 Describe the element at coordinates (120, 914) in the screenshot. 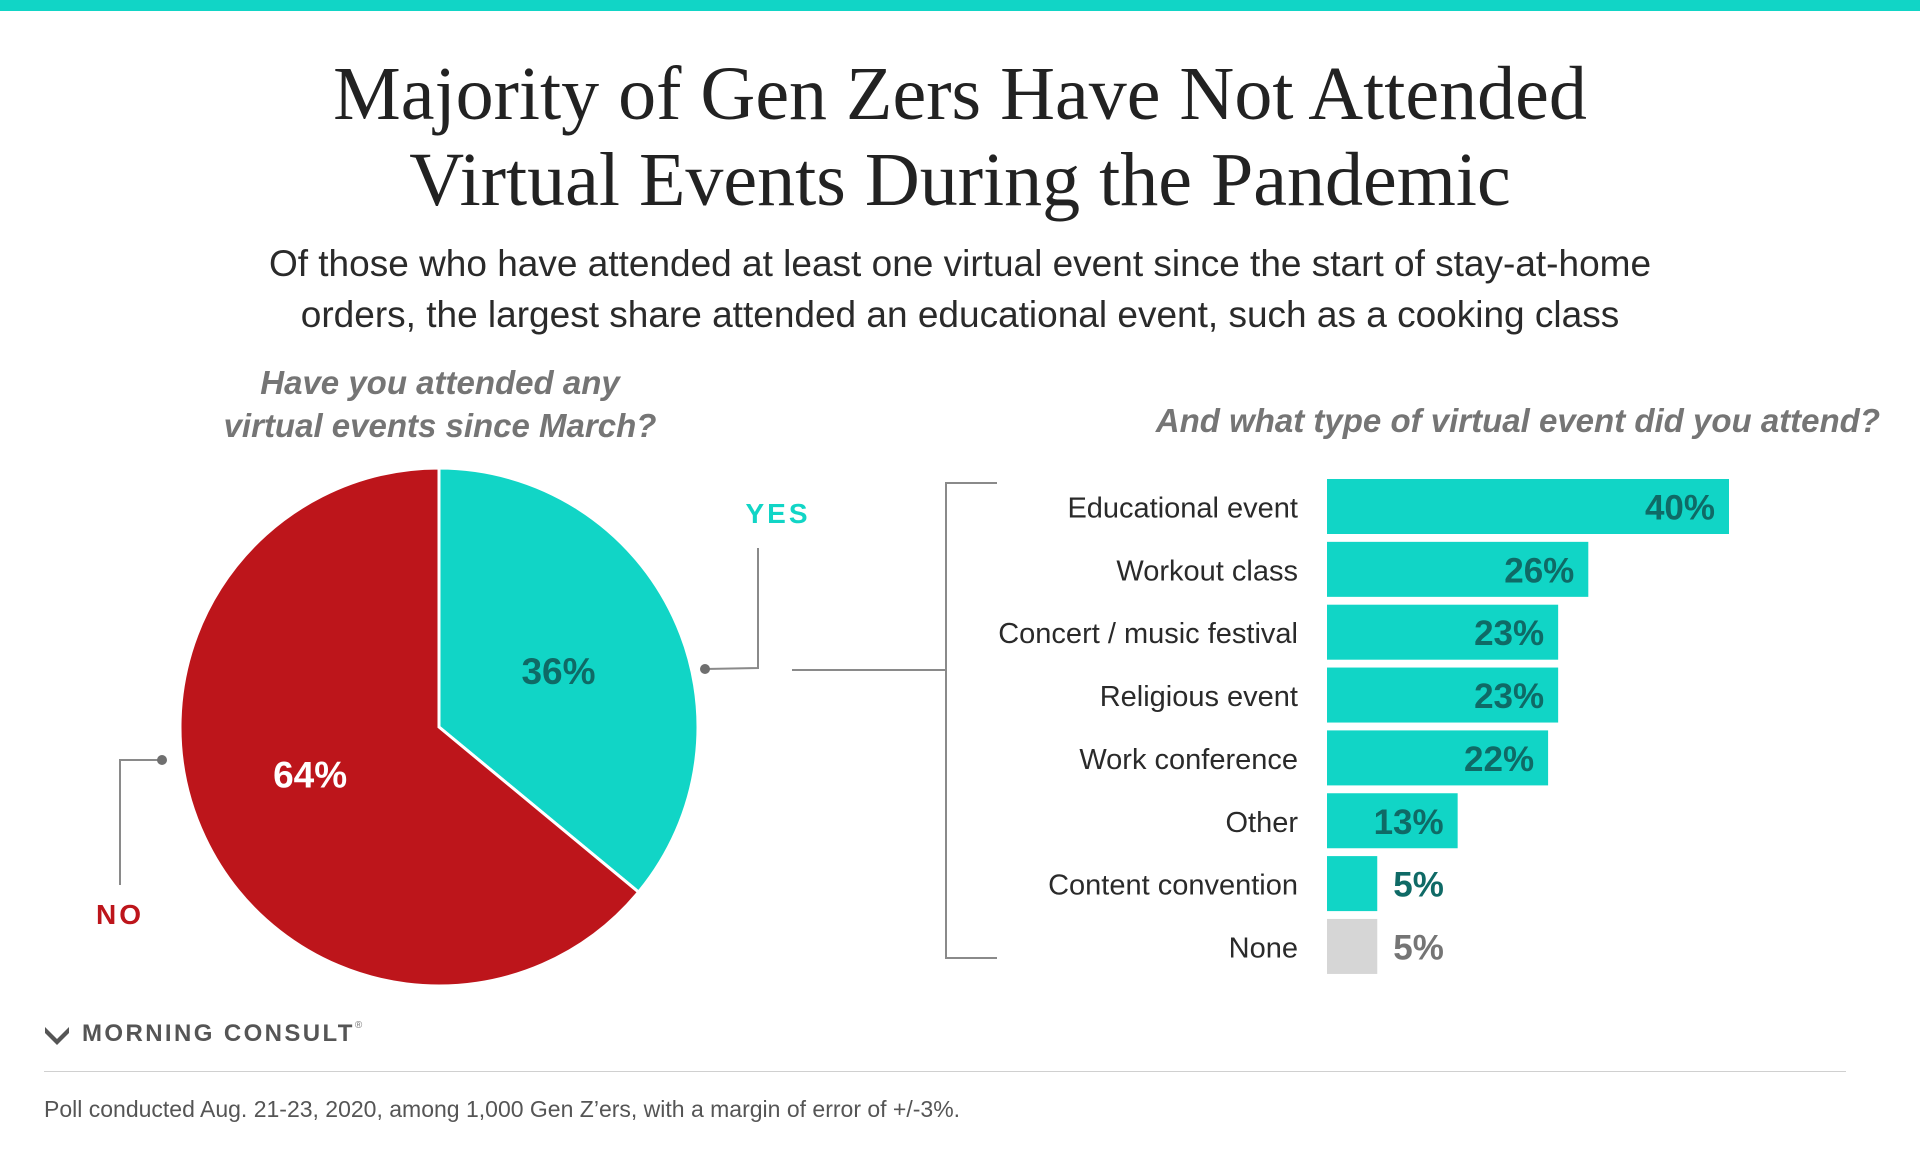

I see `pie-category-label-no: NO` at that location.